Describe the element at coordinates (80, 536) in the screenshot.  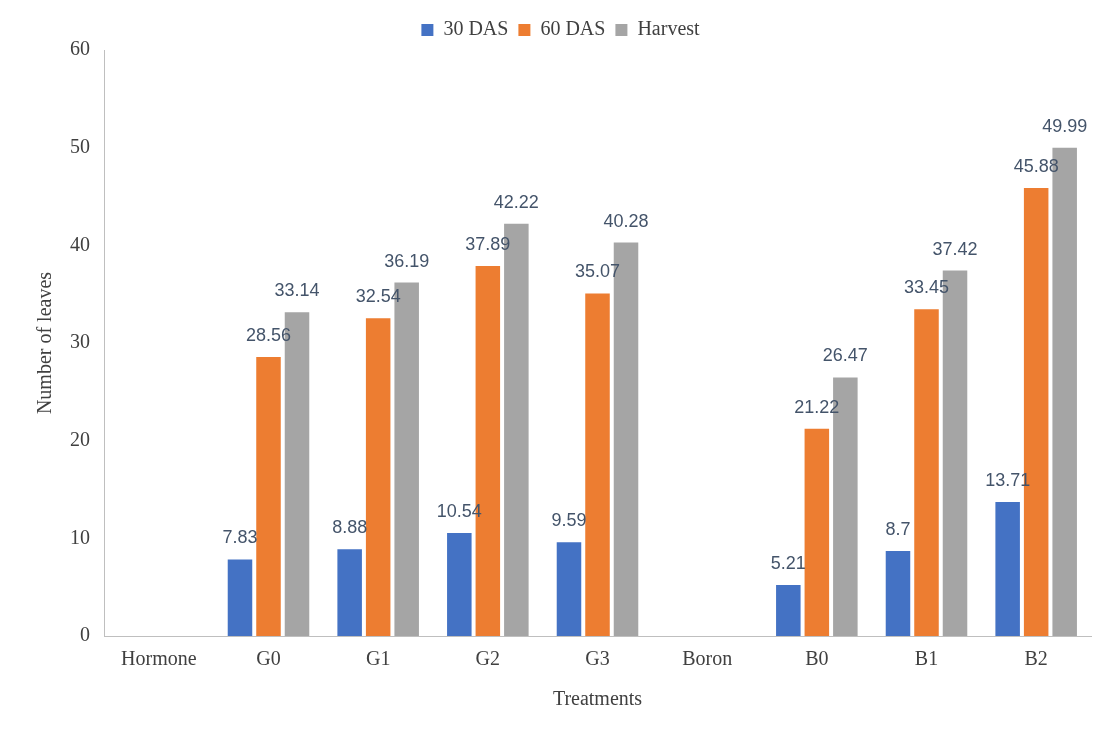
I see `y-tick-label: 10` at that location.